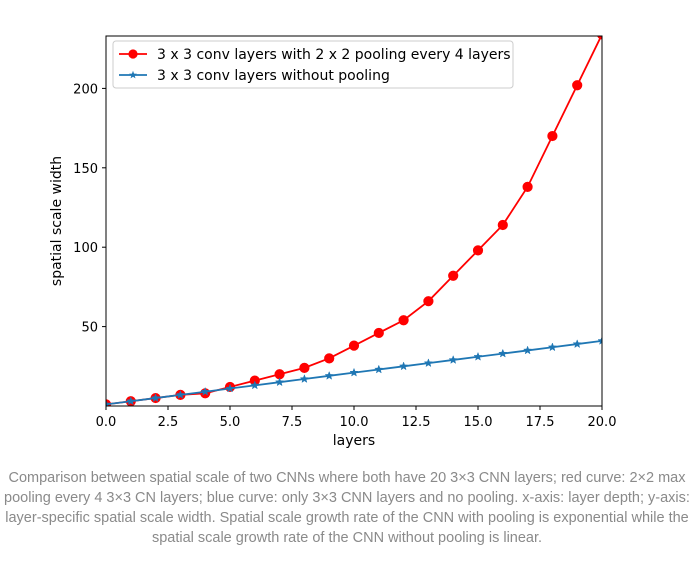  I want to click on x-tick-label: 17.5, so click(540, 422).